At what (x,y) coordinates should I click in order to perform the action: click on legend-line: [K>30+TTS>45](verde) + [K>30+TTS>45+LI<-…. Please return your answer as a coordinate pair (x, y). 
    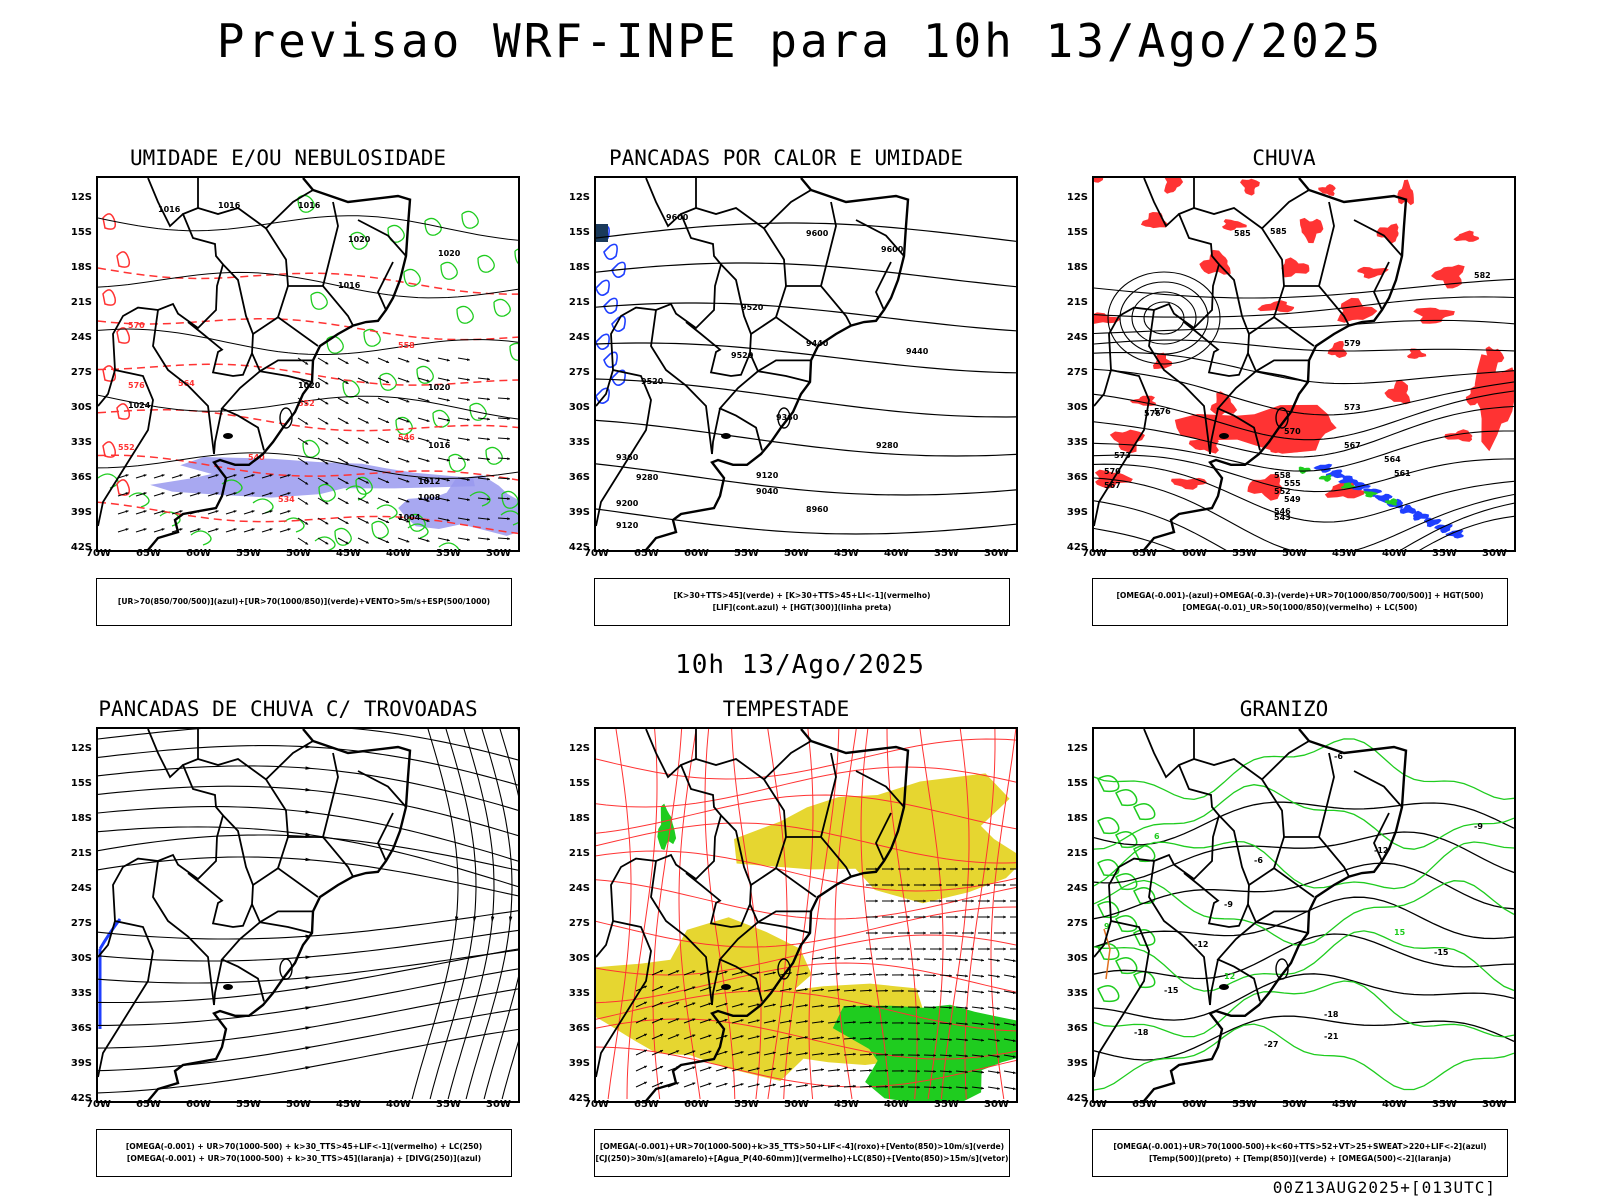
    Looking at the image, I should click on (802, 595).